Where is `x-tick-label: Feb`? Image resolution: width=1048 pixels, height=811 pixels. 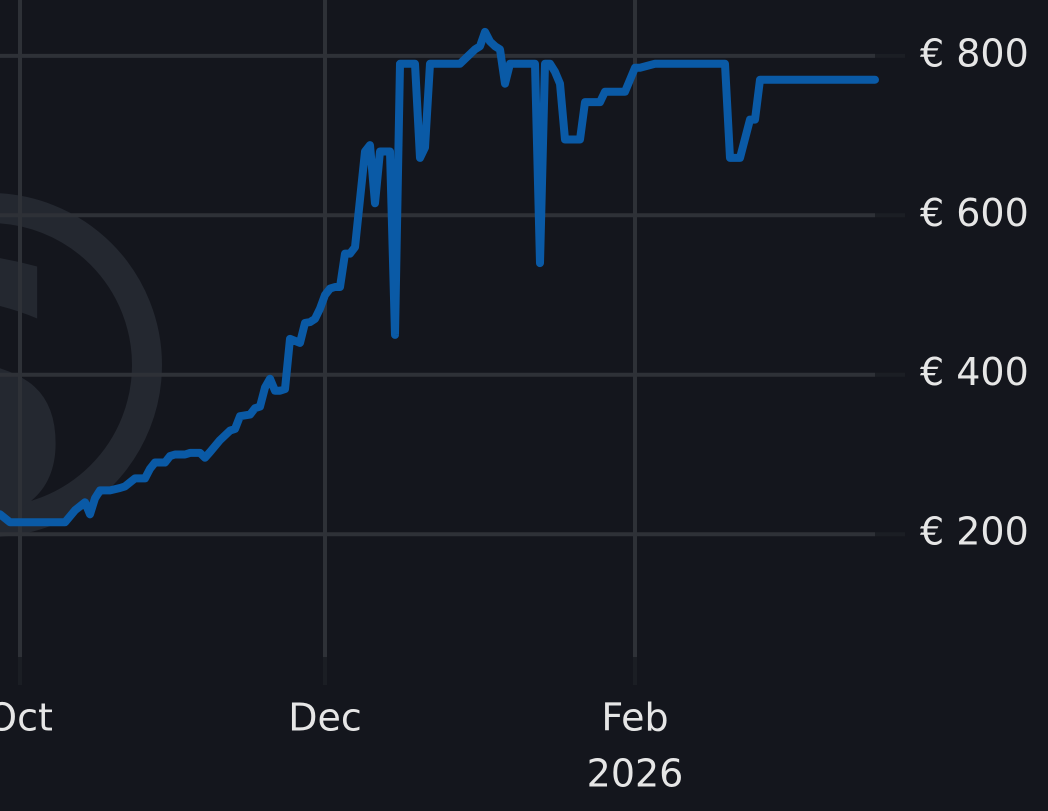 x-tick-label: Feb is located at coordinates (634, 718).